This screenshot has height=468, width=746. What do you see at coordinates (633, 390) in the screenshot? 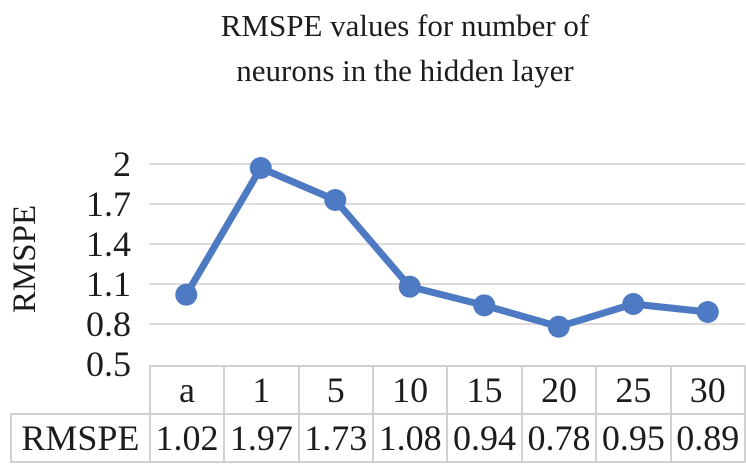
I see `category-header-cell: 25` at bounding box center [633, 390].